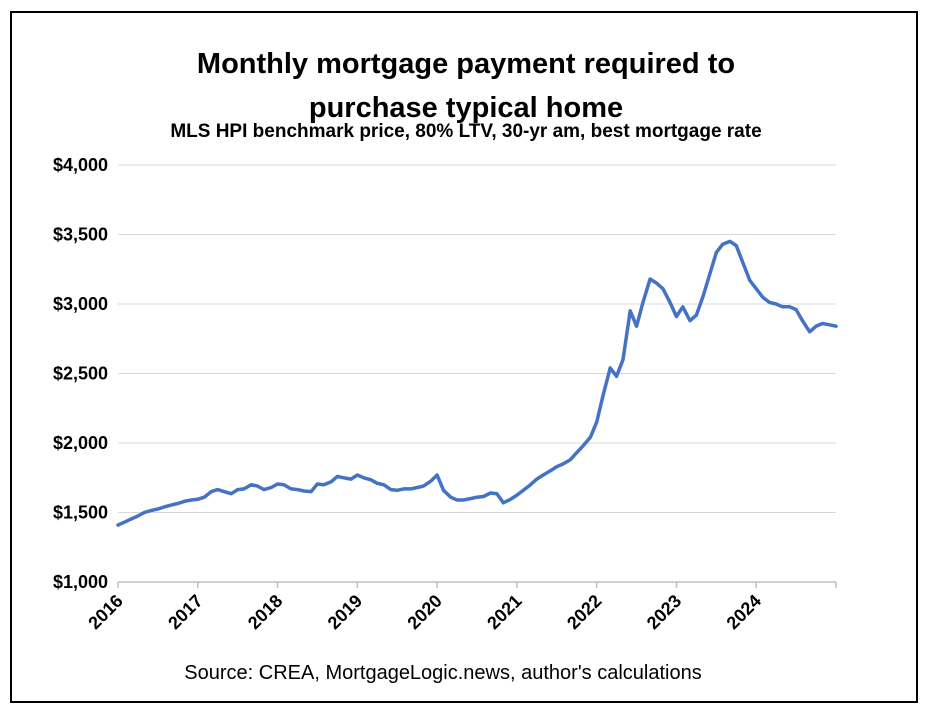  I want to click on x-tick-label: 2020, so click(424, 612).